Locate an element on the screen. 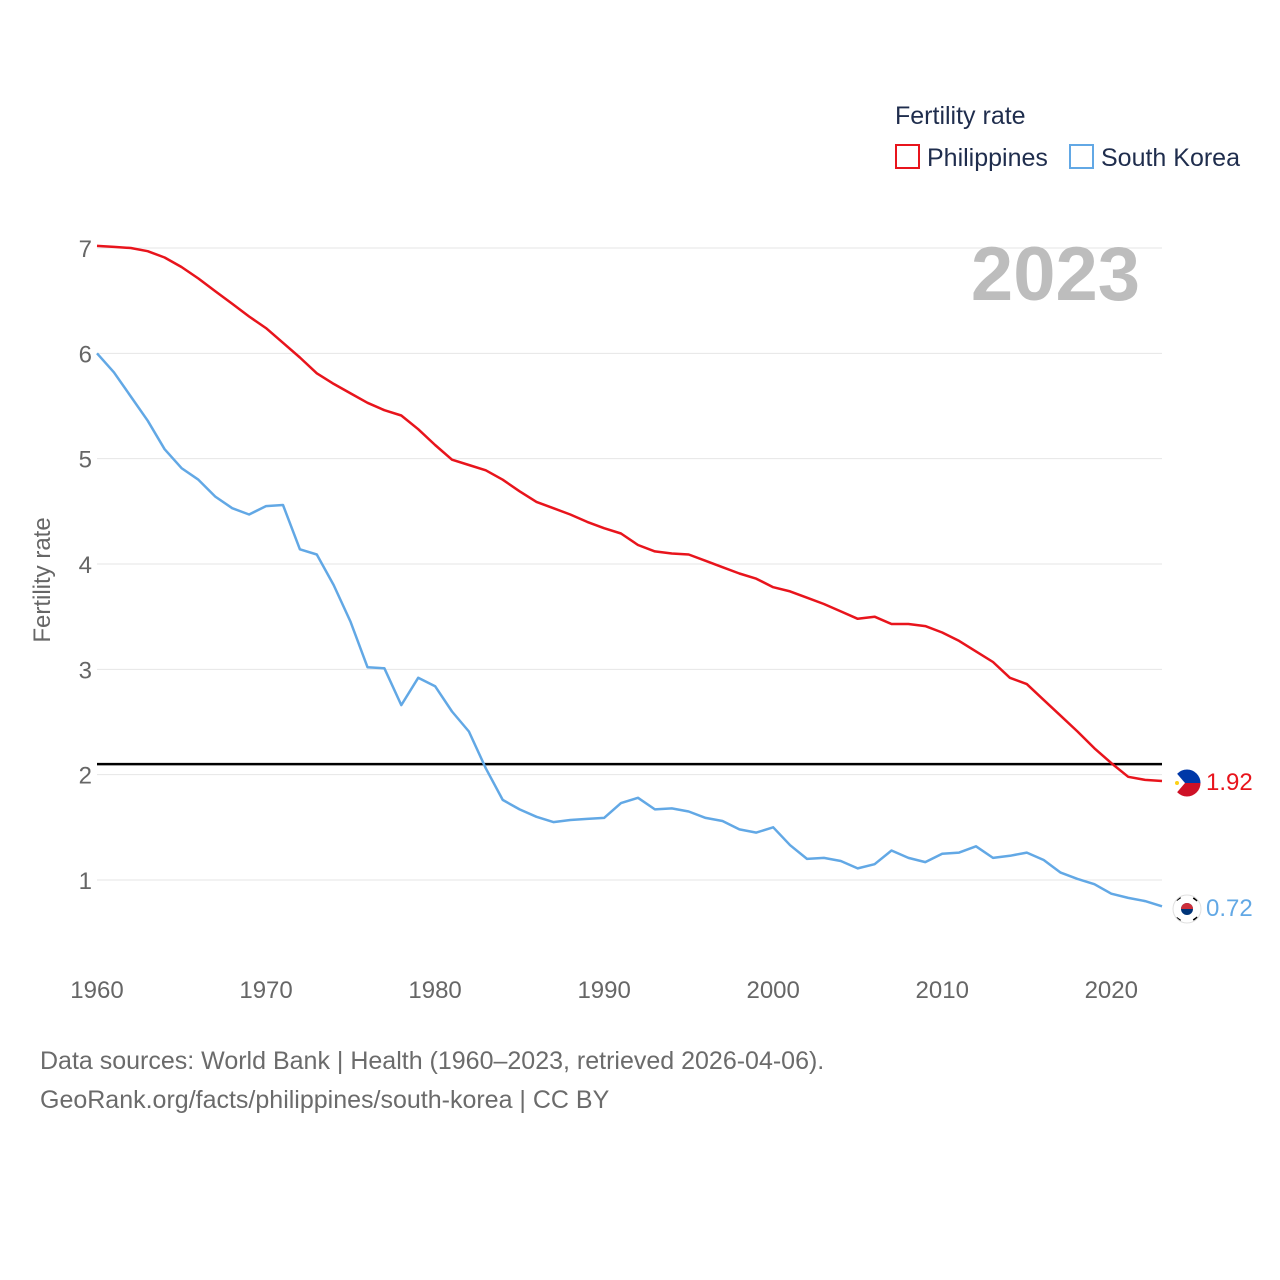  legend-item-philippines: Philippines is located at coordinates (971, 158).